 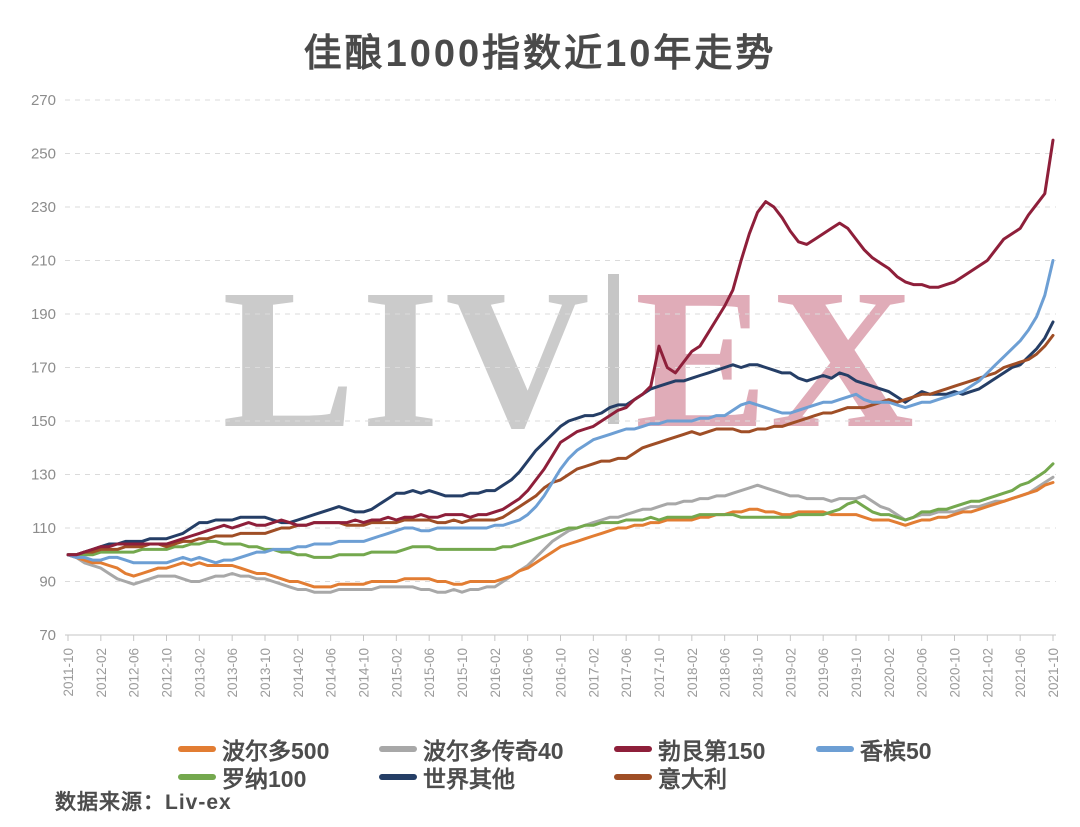 I want to click on data-source: 数据来源：Liv-ex, so click(x=143, y=802).